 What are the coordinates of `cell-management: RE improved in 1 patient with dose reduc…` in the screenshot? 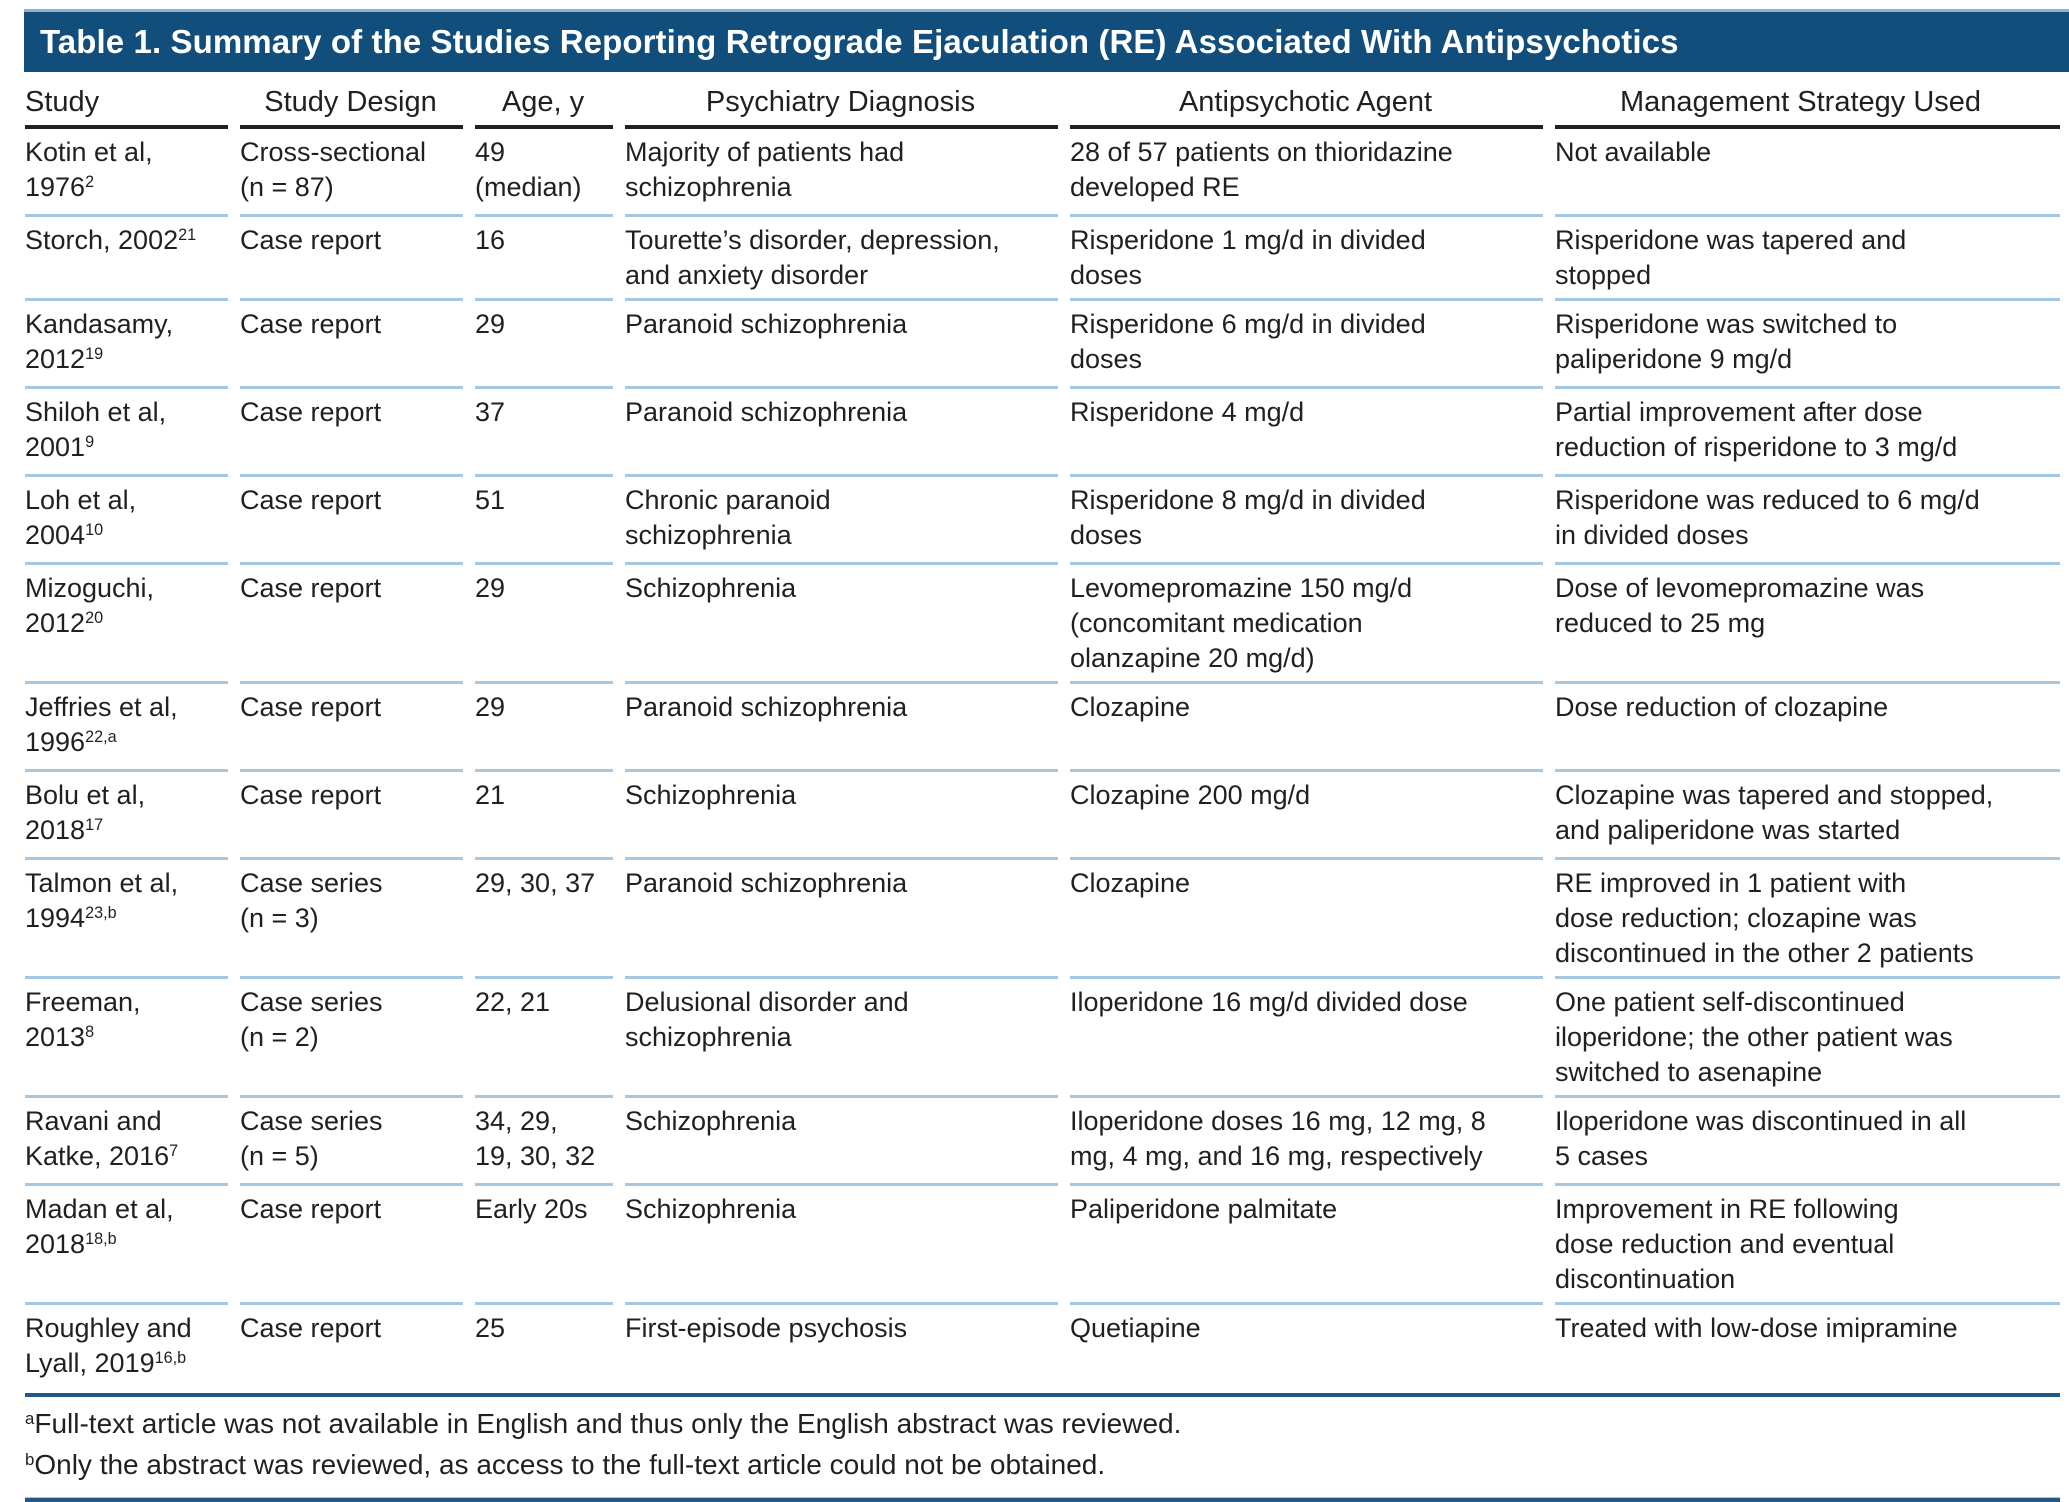 It's located at (1807, 919).